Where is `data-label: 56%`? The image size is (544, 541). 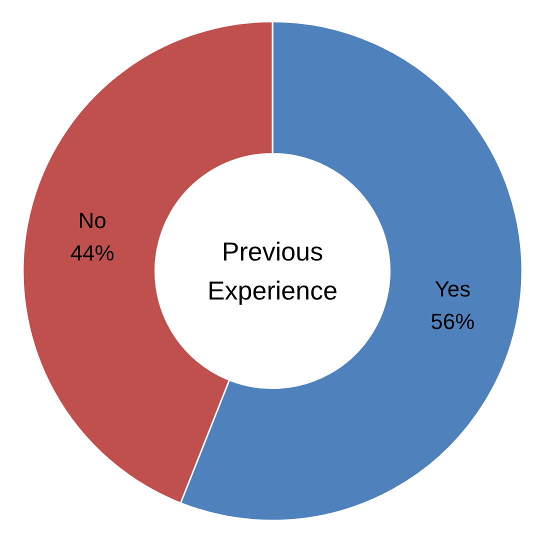
data-label: 56% is located at coordinates (452, 321).